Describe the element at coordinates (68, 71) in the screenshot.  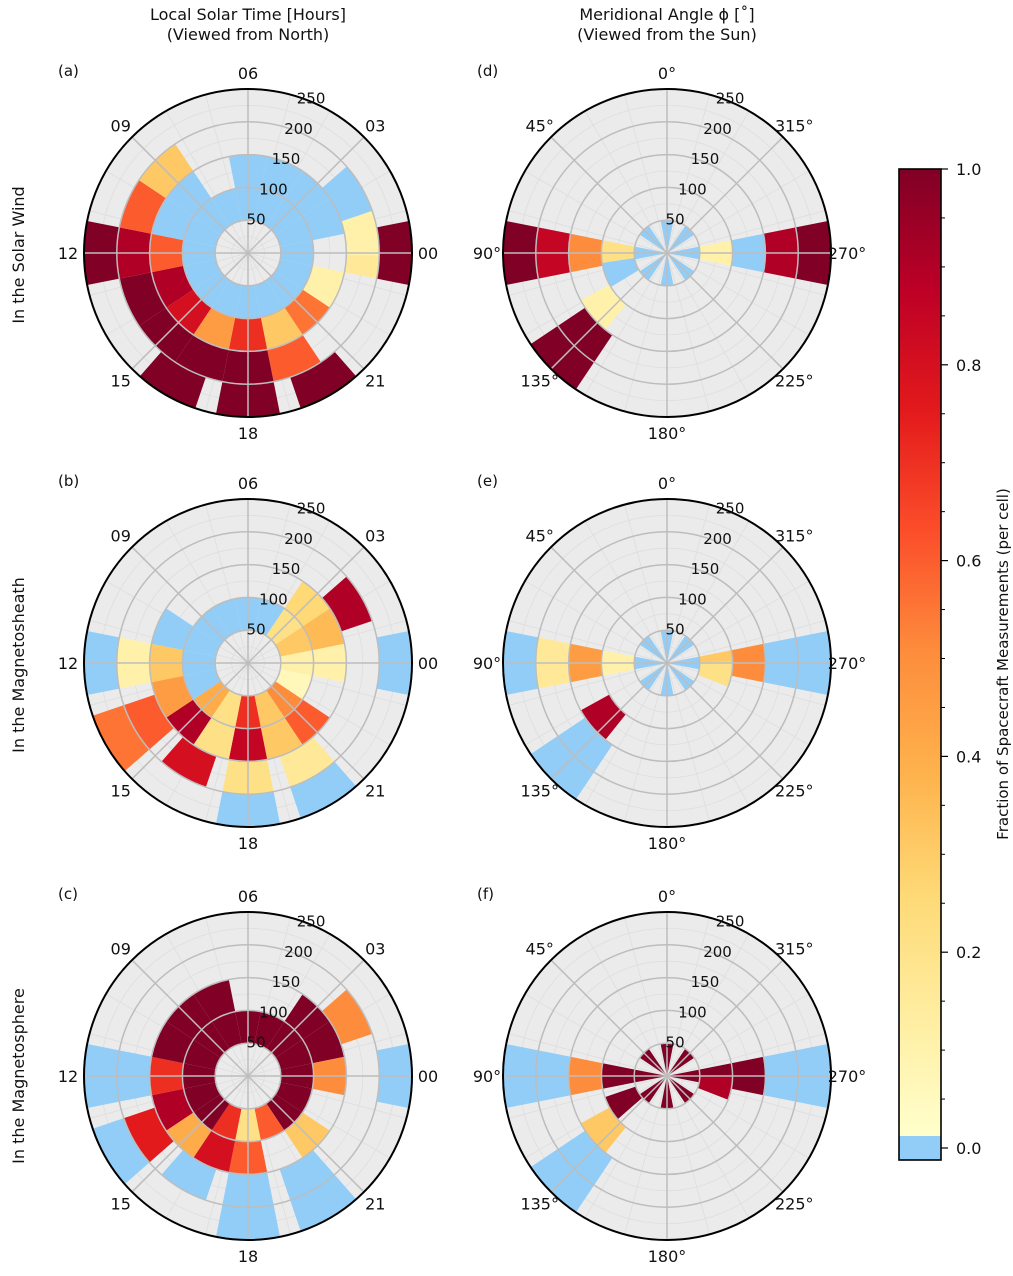
I see `panel-letter: (a)` at that location.